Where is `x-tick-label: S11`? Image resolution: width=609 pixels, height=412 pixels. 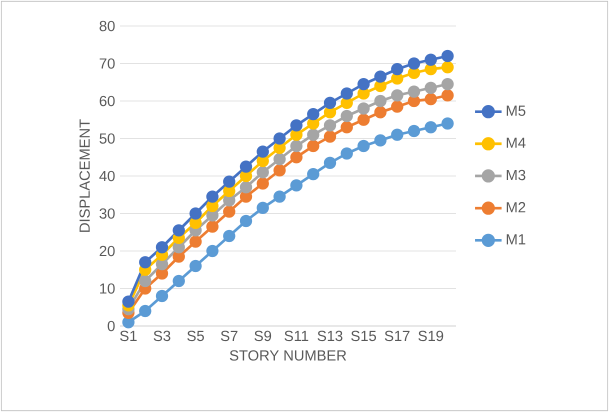
x-tick-label: S11 is located at coordinates (296, 336).